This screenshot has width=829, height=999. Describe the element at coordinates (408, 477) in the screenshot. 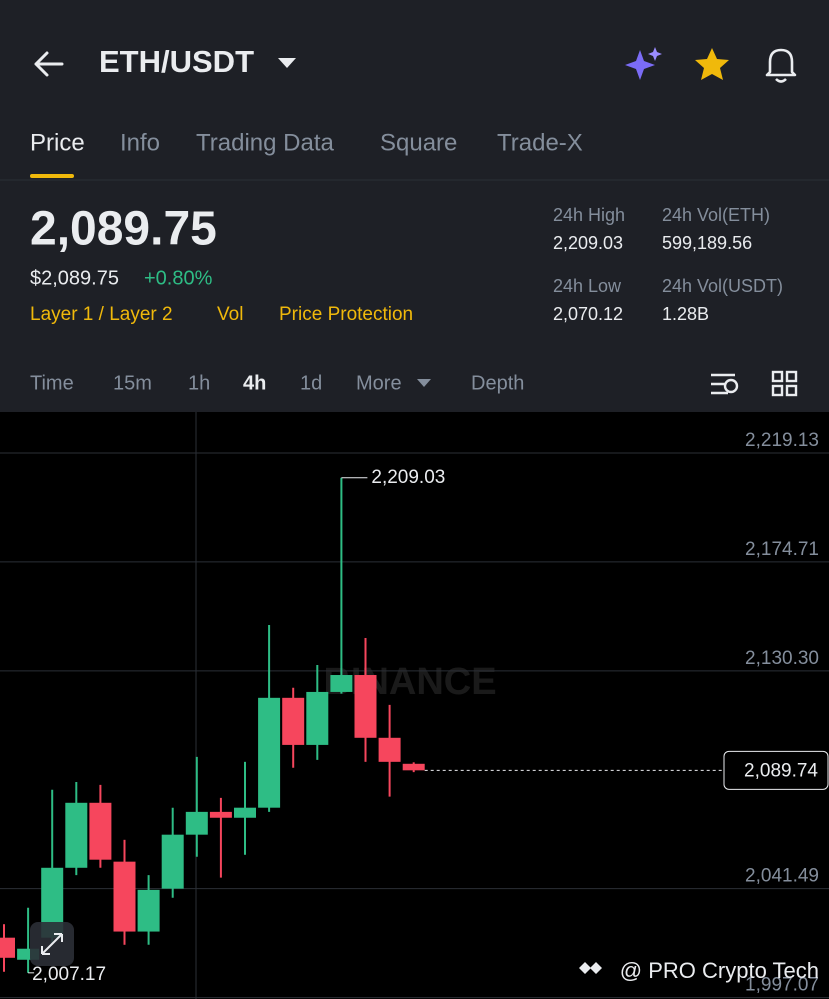

I see `high-marker-label: 2,209.03` at that location.